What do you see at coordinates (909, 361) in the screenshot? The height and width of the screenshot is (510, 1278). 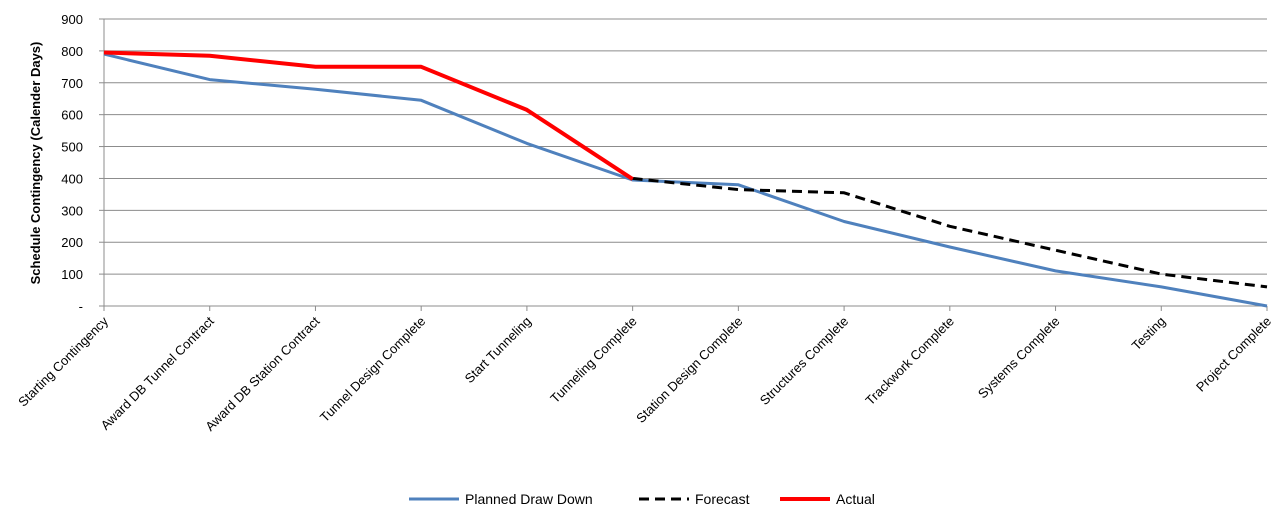 I see `x-tick-label: Trackwork Complete` at bounding box center [909, 361].